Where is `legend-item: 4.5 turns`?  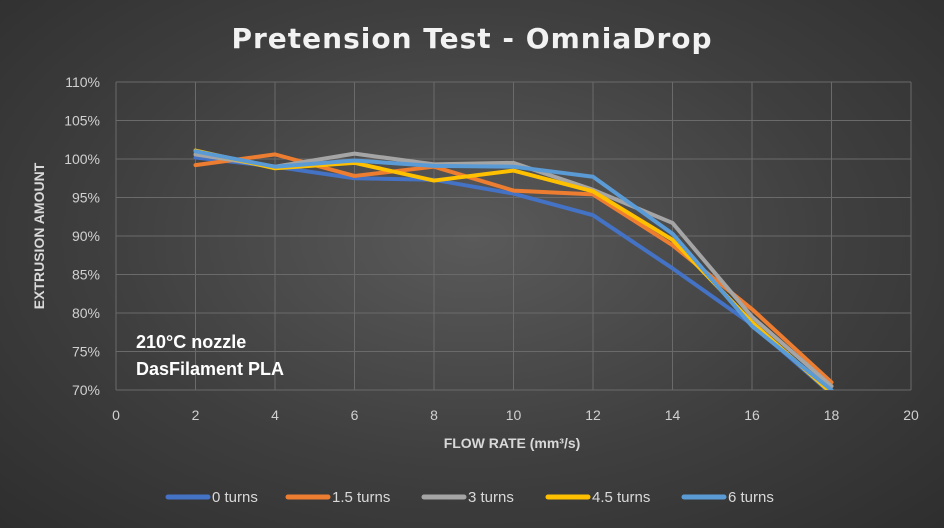
legend-item: 4.5 turns is located at coordinates (597, 497).